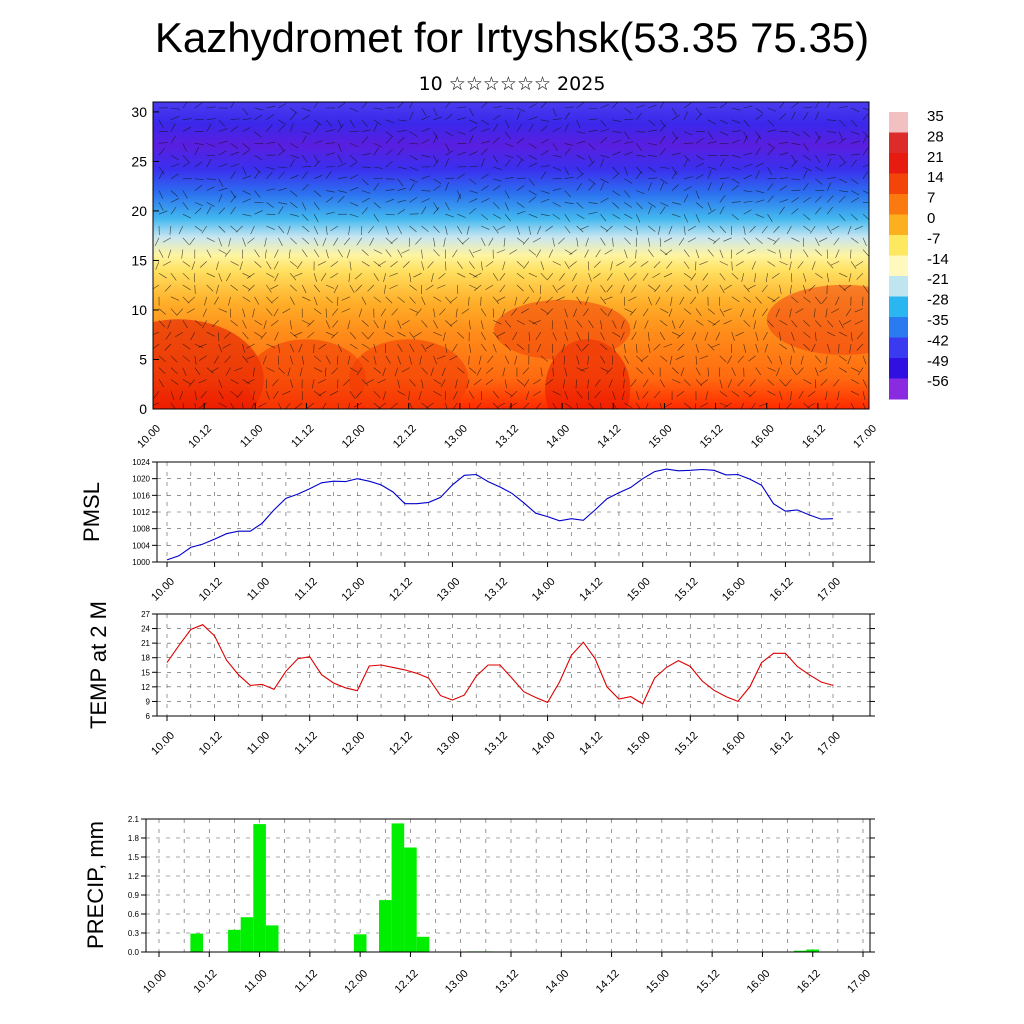 Image resolution: width=1024 pixels, height=1024 pixels. Describe the element at coordinates (141, 545) in the screenshot. I see `y-tick-label: 1004` at that location.